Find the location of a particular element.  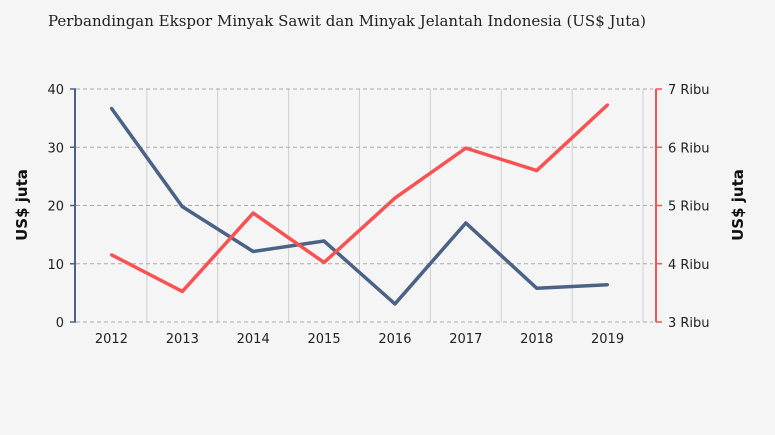

right-tick-label: 7 Ribu is located at coordinates (689, 90).